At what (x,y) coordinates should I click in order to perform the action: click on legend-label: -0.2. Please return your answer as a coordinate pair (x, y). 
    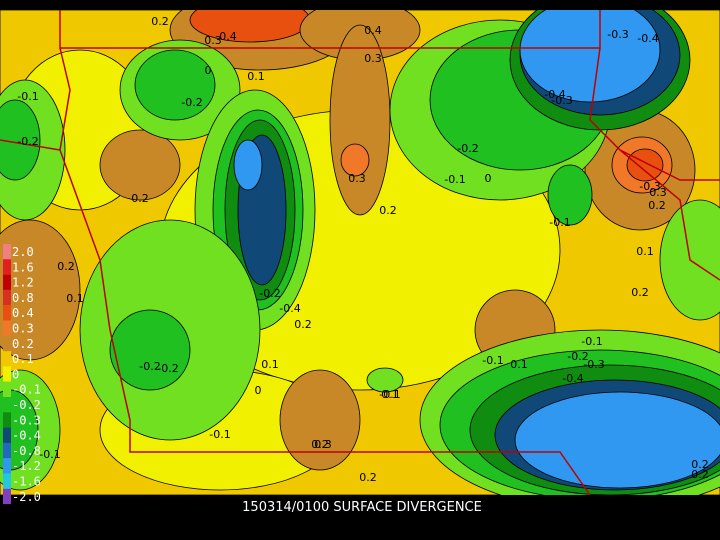
    Looking at the image, I should click on (26, 405).